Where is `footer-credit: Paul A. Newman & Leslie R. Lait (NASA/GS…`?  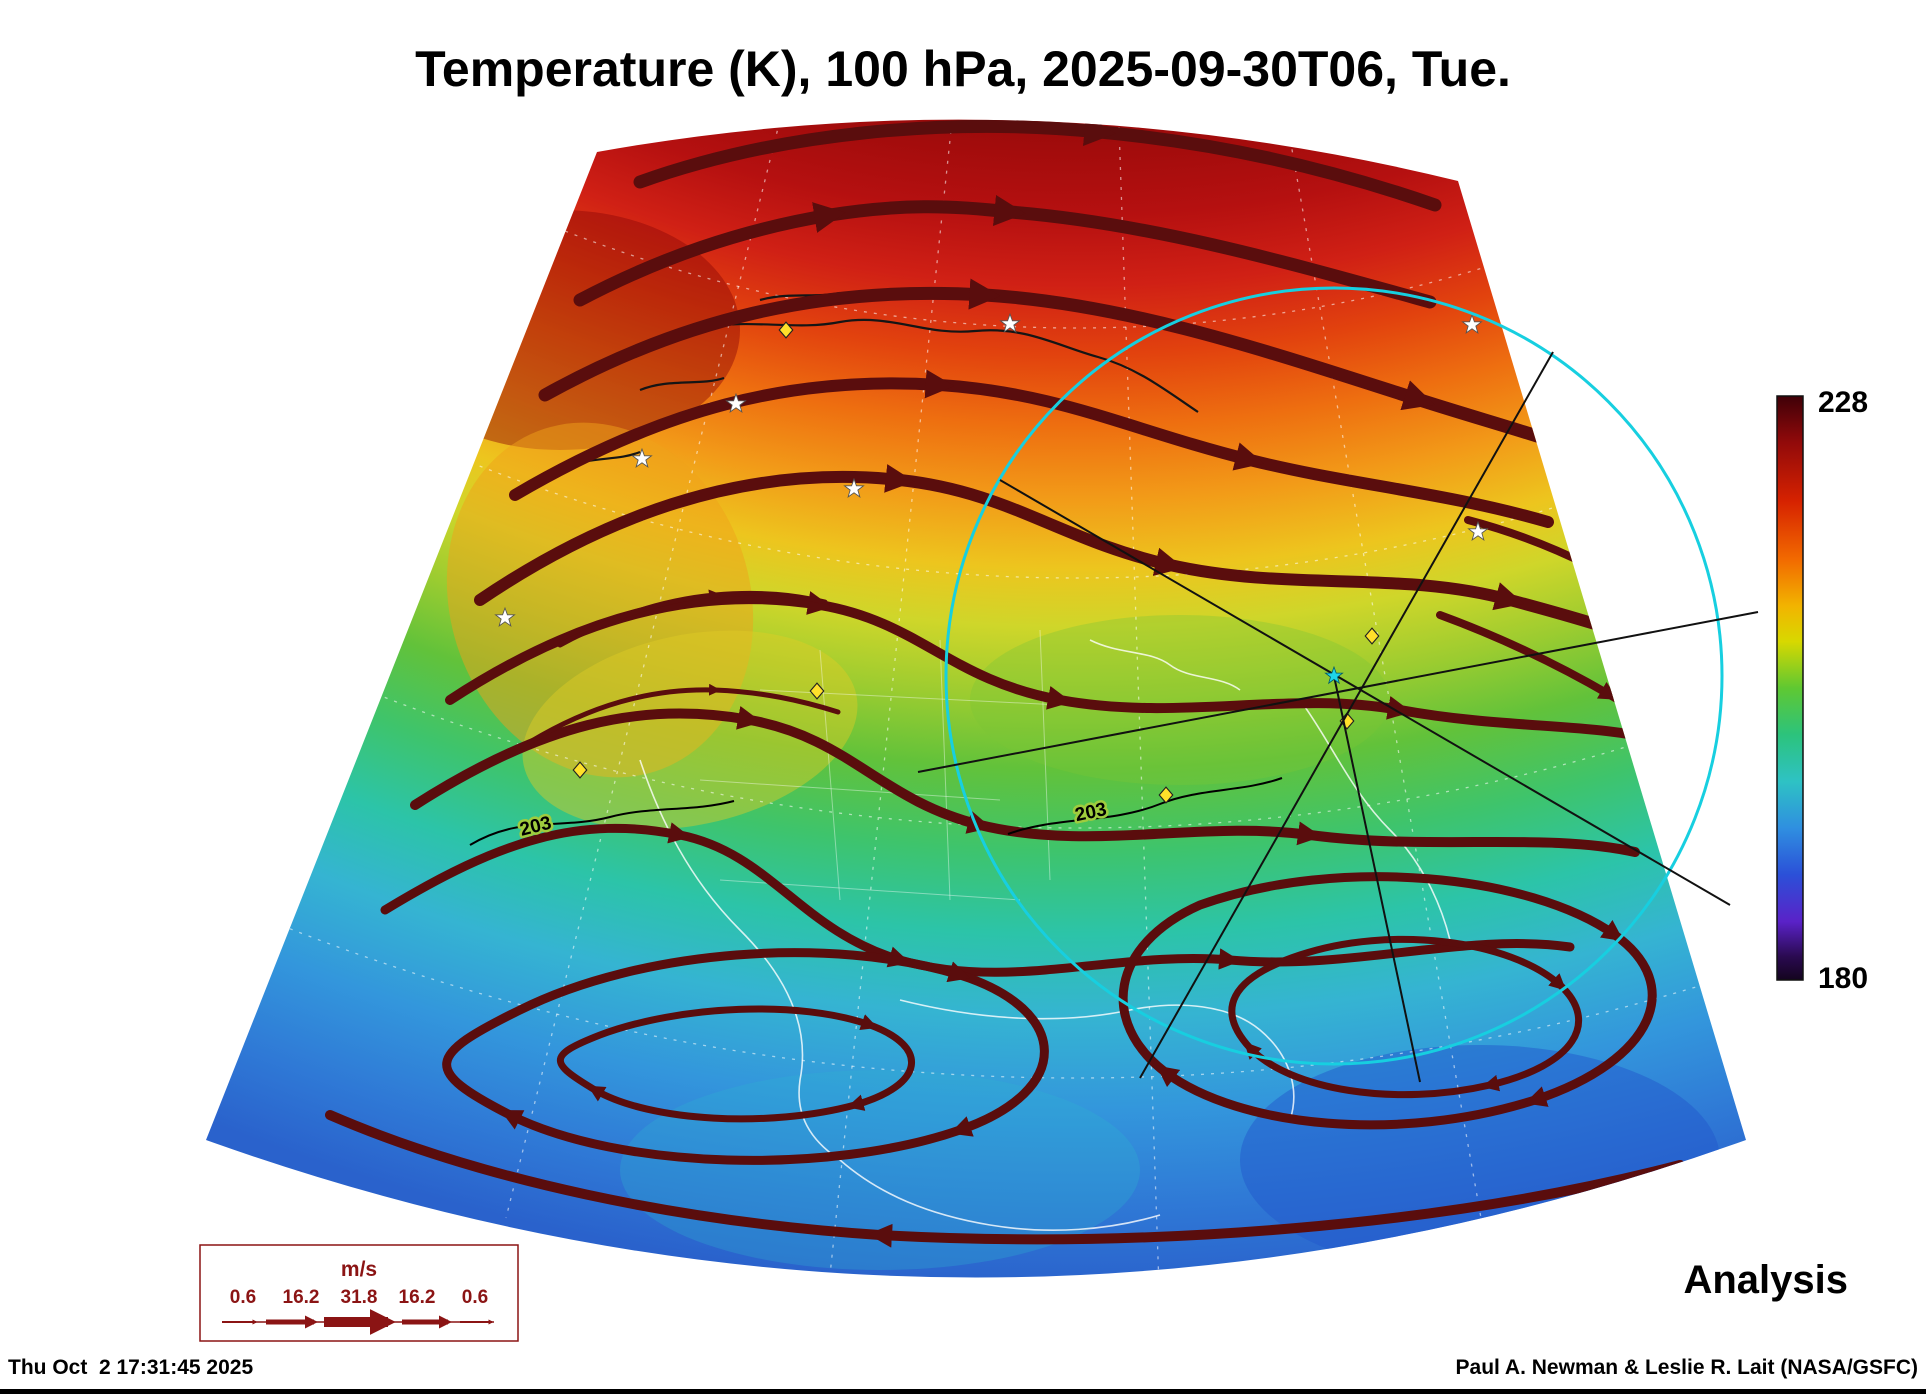
footer-credit: Paul A. Newman & Leslie R. Lait (NASA/GS… is located at coordinates (1686, 1367).